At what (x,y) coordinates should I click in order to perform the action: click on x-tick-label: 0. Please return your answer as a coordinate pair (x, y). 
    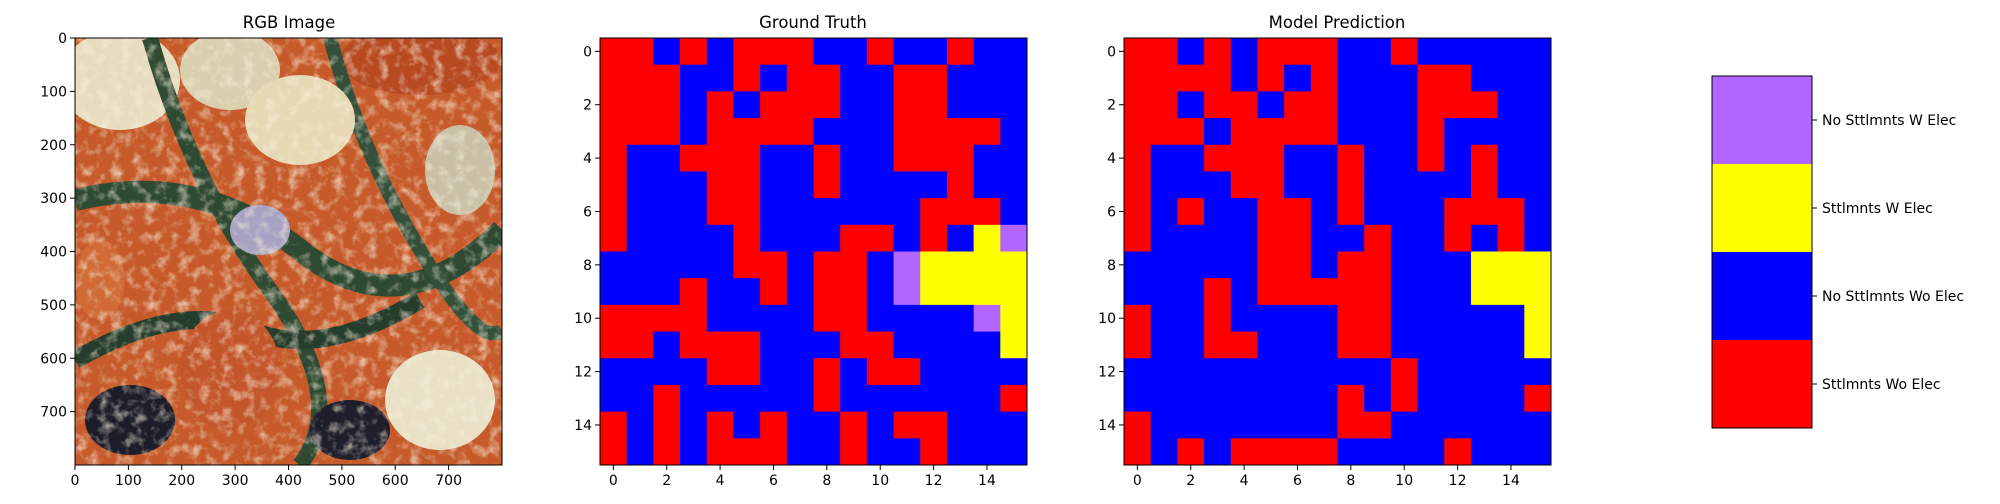
    Looking at the image, I should click on (1137, 481).